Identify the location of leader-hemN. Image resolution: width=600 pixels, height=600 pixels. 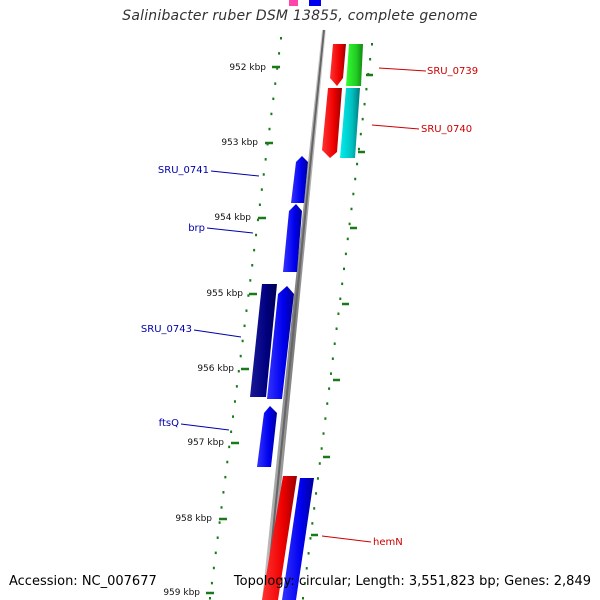
(346, 539).